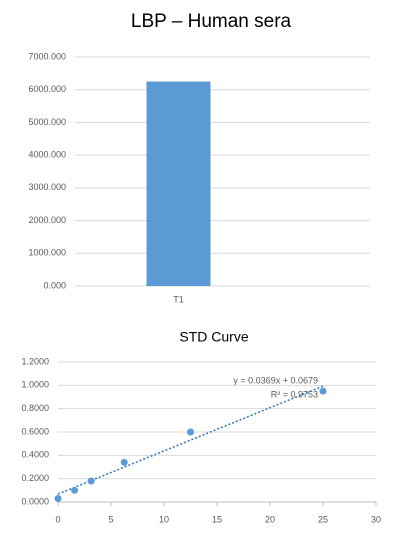 This screenshot has height=557, width=408. Describe the element at coordinates (47, 220) in the screenshot. I see `y-tick-label: 2000.000` at that location.